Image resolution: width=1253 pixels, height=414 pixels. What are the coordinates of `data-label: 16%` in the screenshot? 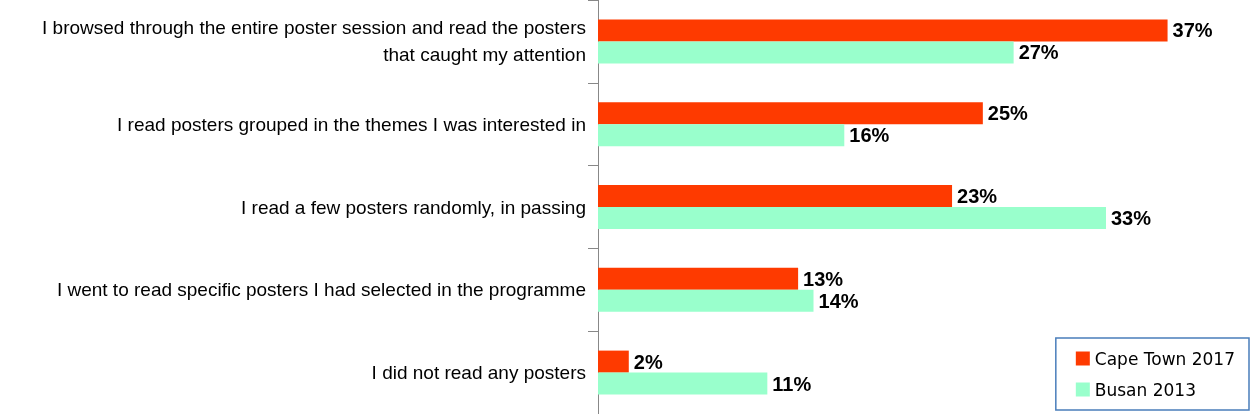 It's located at (869, 135).